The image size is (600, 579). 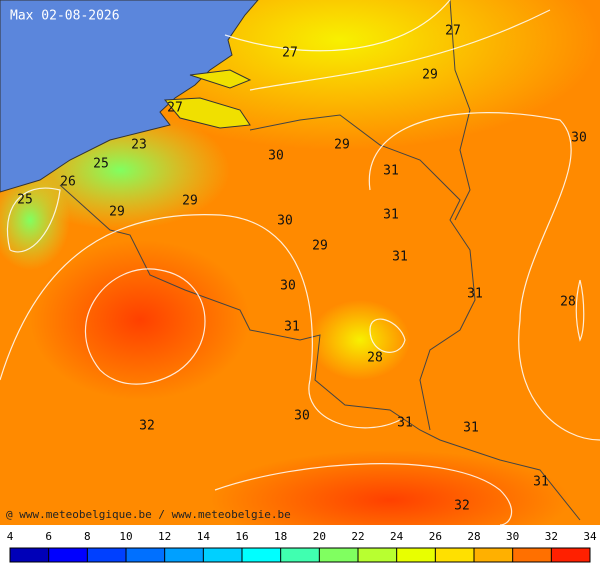 What do you see at coordinates (10, 536) in the screenshot?
I see `colorbar-label: 4` at bounding box center [10, 536].